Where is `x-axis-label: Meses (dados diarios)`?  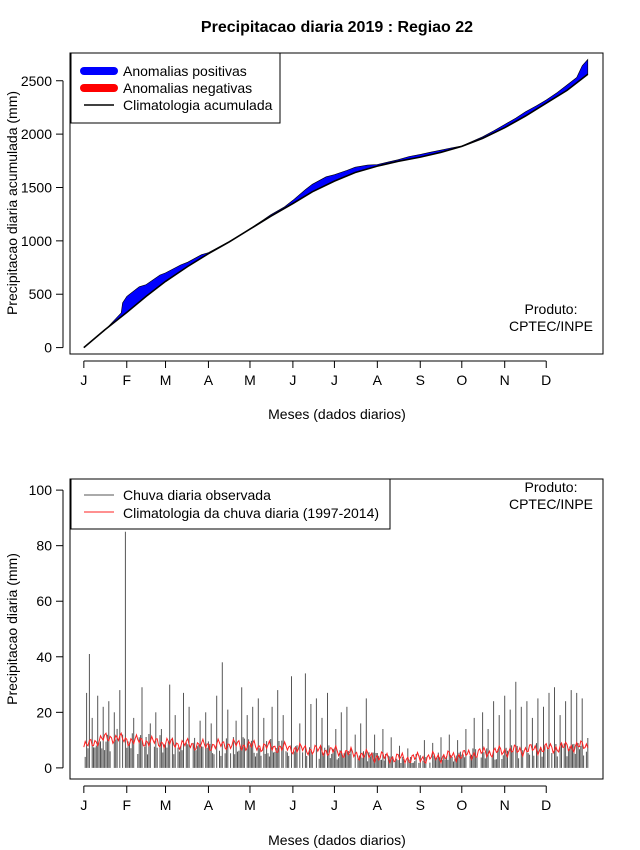
x-axis-label: Meses (dados diarios) is located at coordinates (337, 414).